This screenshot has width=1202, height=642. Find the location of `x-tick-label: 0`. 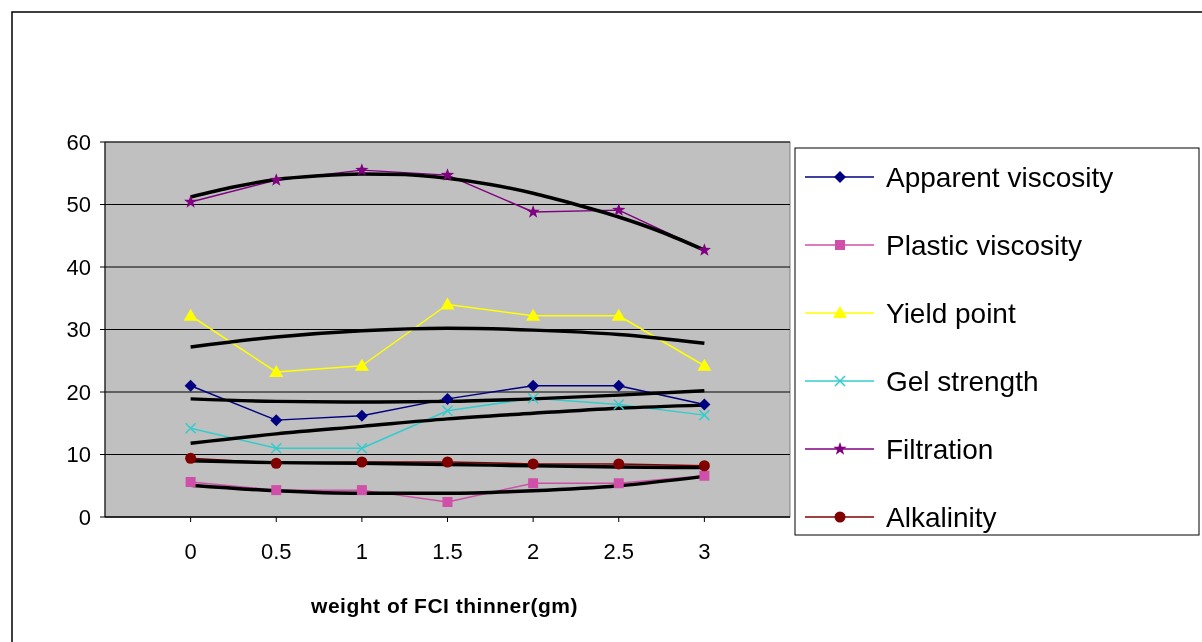

x-tick-label: 0 is located at coordinates (190, 551).